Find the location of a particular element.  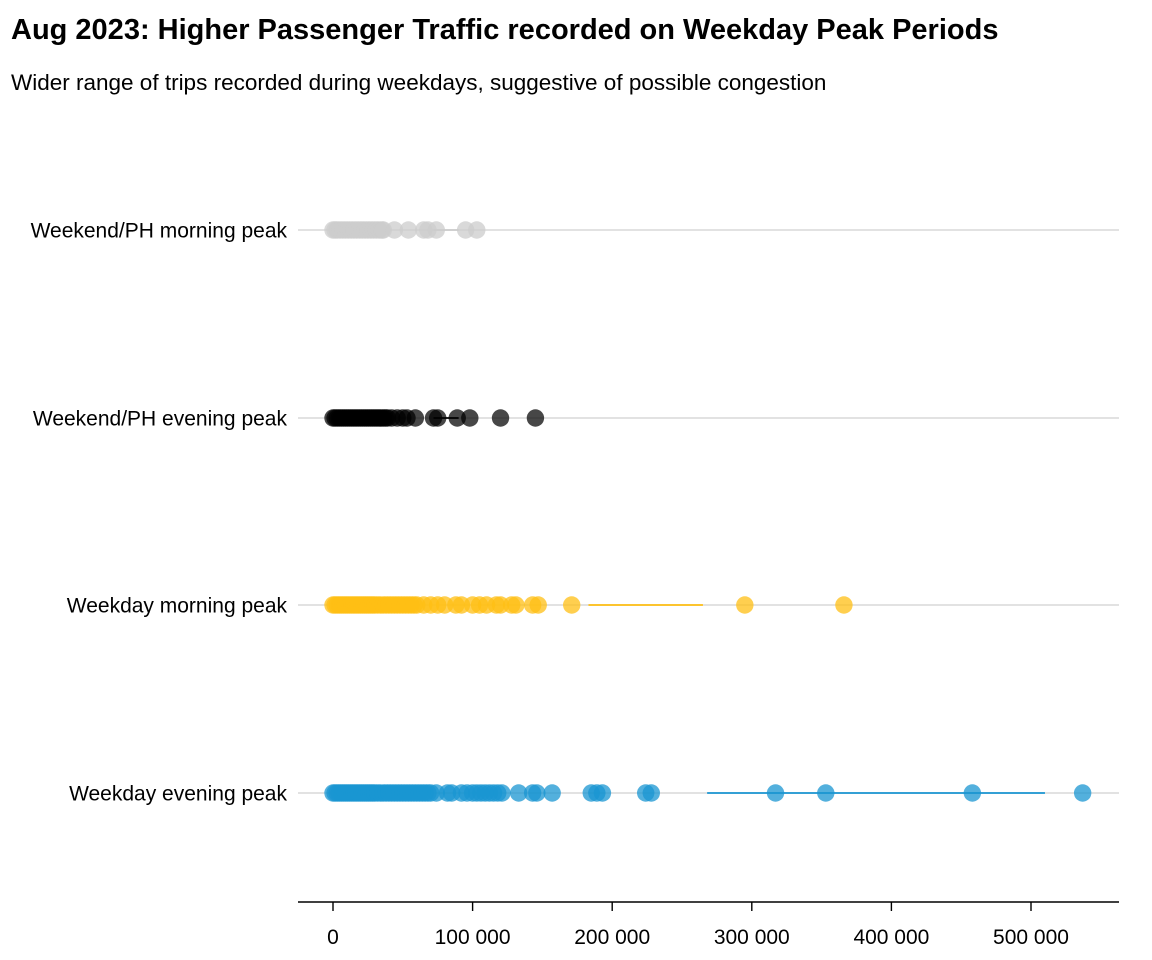

x-axis: 0 100 000 200 000 300 000 400 000 500 000 is located at coordinates (708, 925).